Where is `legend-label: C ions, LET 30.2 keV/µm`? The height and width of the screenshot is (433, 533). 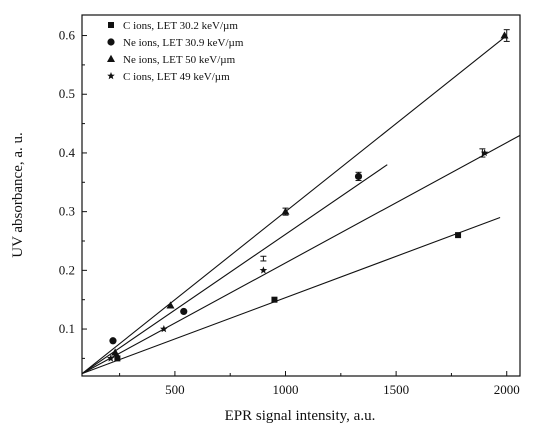 legend-label: C ions, LET 30.2 keV/µm is located at coordinates (180, 26).